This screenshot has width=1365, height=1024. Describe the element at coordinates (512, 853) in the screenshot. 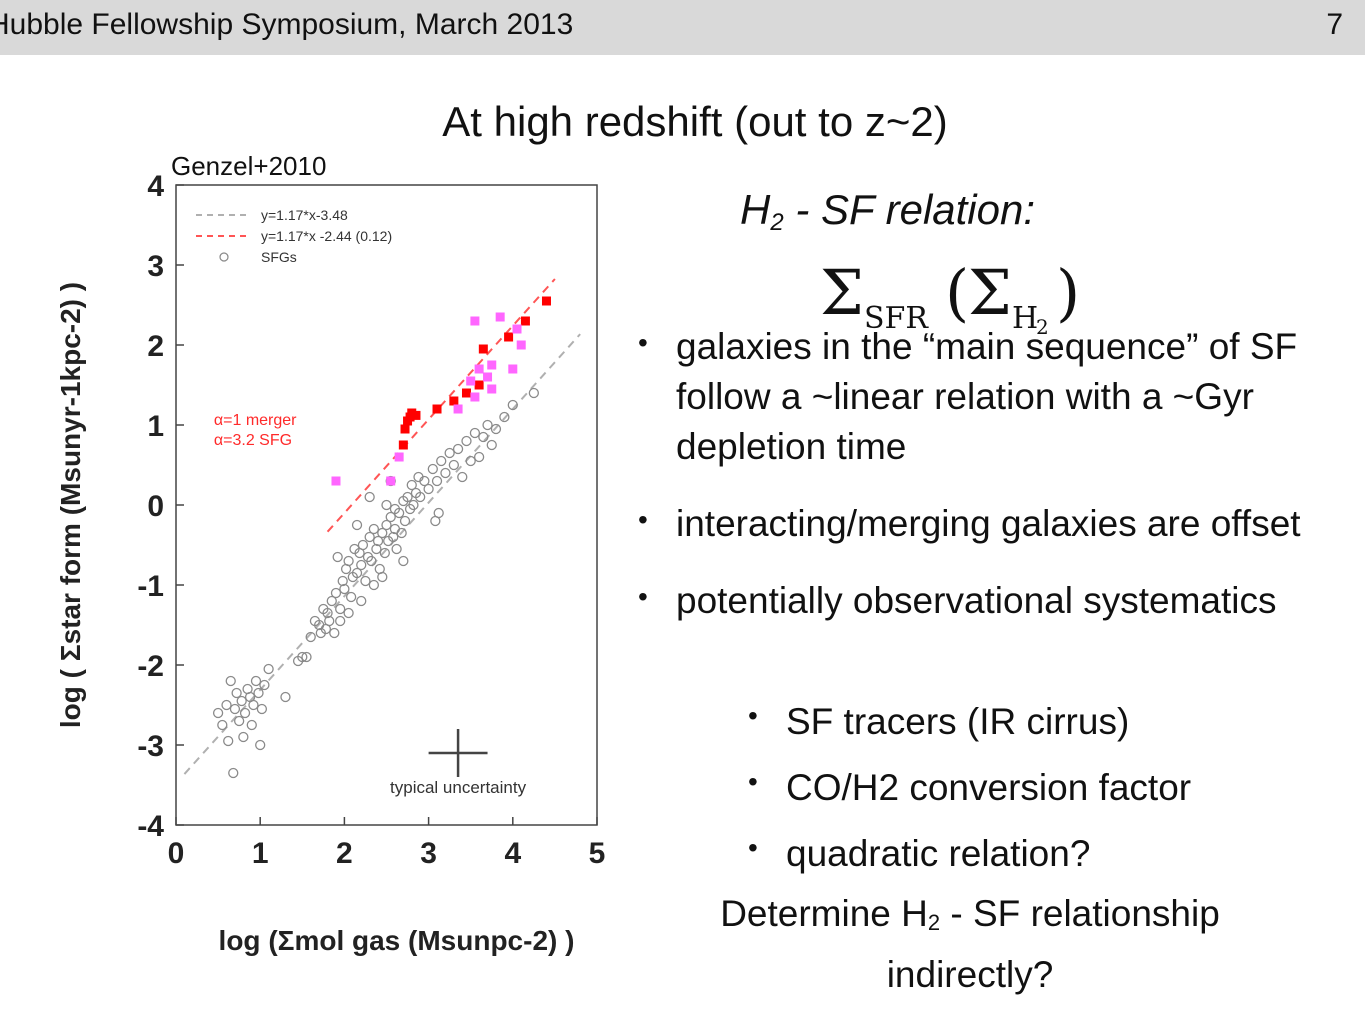

I see `x-tick-label: 4` at that location.